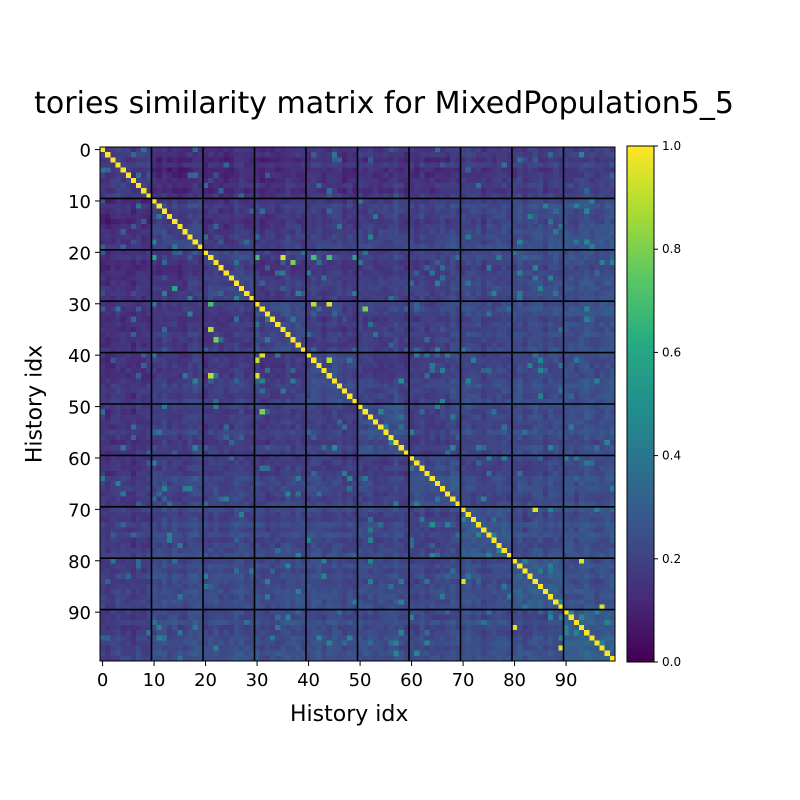 Image resolution: width=800 pixels, height=800 pixels. Describe the element at coordinates (671, 559) in the screenshot. I see `colorbar-tick-label: 0.2` at that location.